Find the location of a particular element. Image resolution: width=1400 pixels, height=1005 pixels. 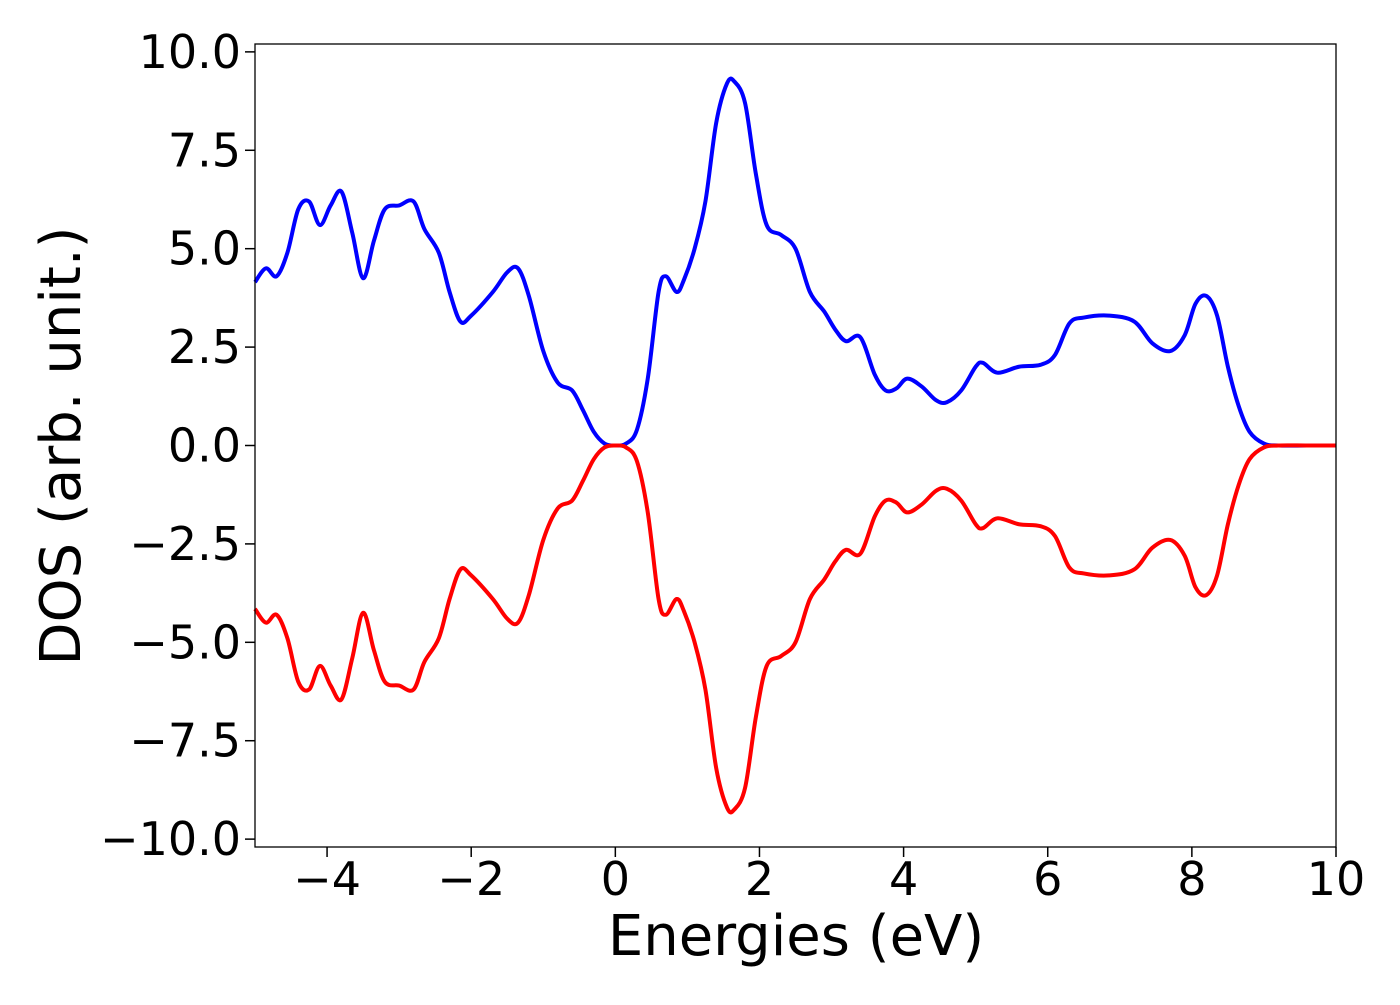

x-tick-label: 10 is located at coordinates (1336, 879).